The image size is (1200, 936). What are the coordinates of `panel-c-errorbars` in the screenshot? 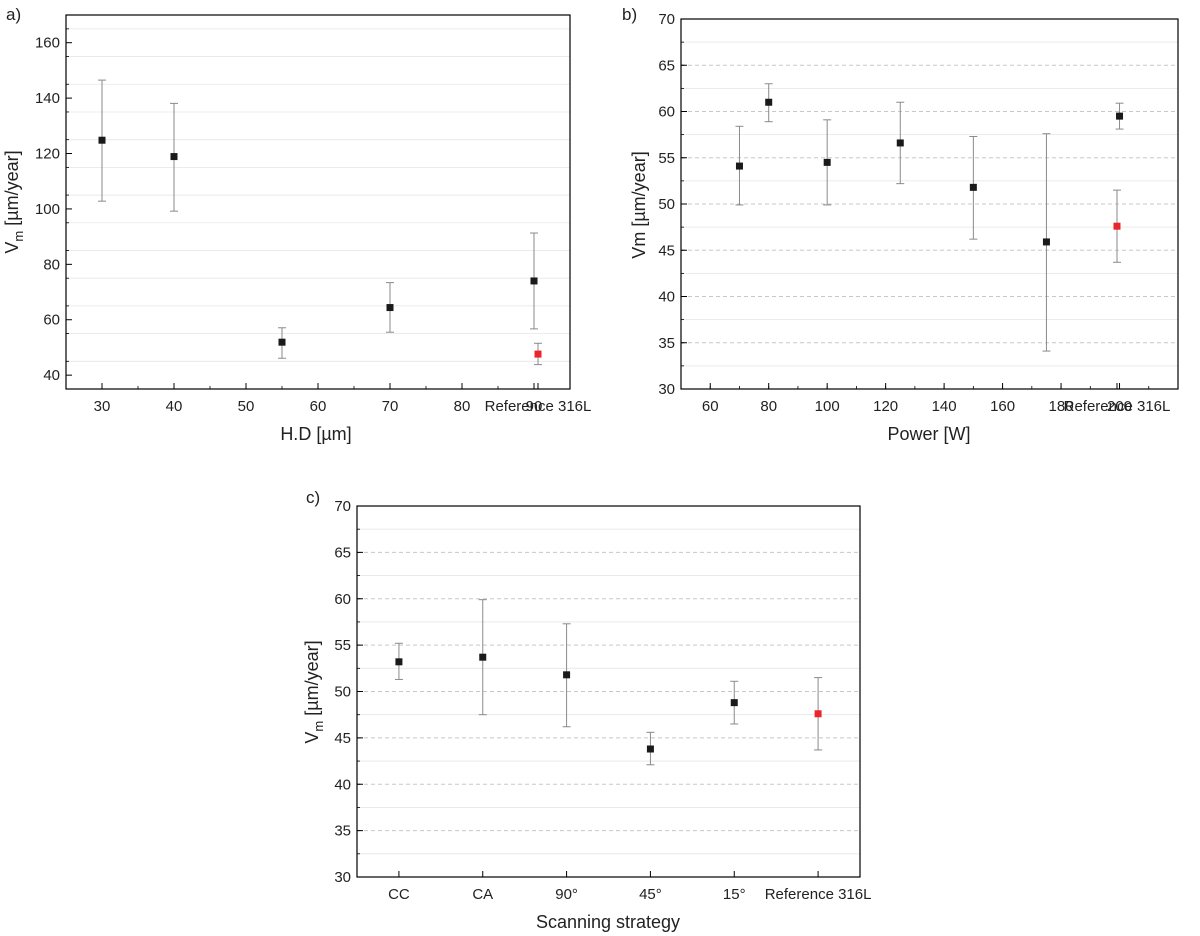 It's located at (608, 682).